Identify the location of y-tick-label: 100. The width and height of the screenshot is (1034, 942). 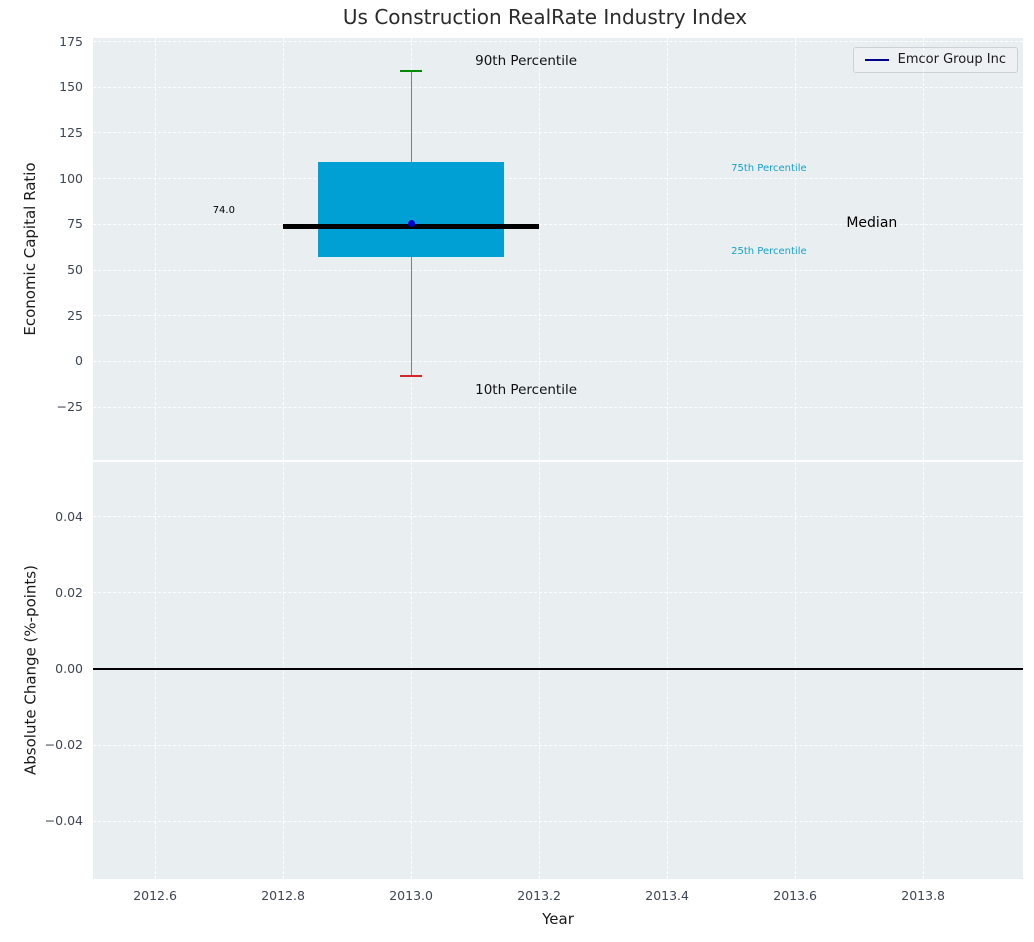
(71, 178).